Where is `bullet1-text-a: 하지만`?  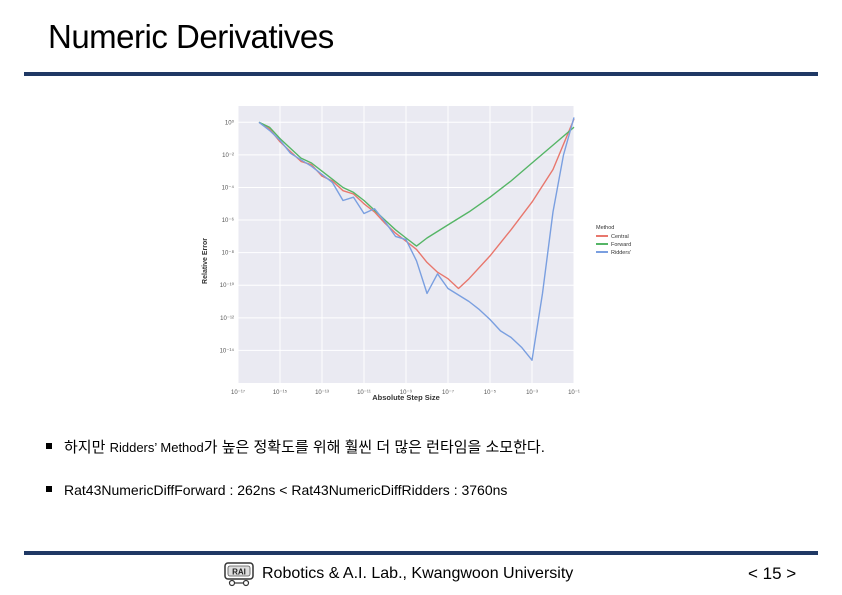 bullet1-text-a: 하지만 is located at coordinates (87, 447).